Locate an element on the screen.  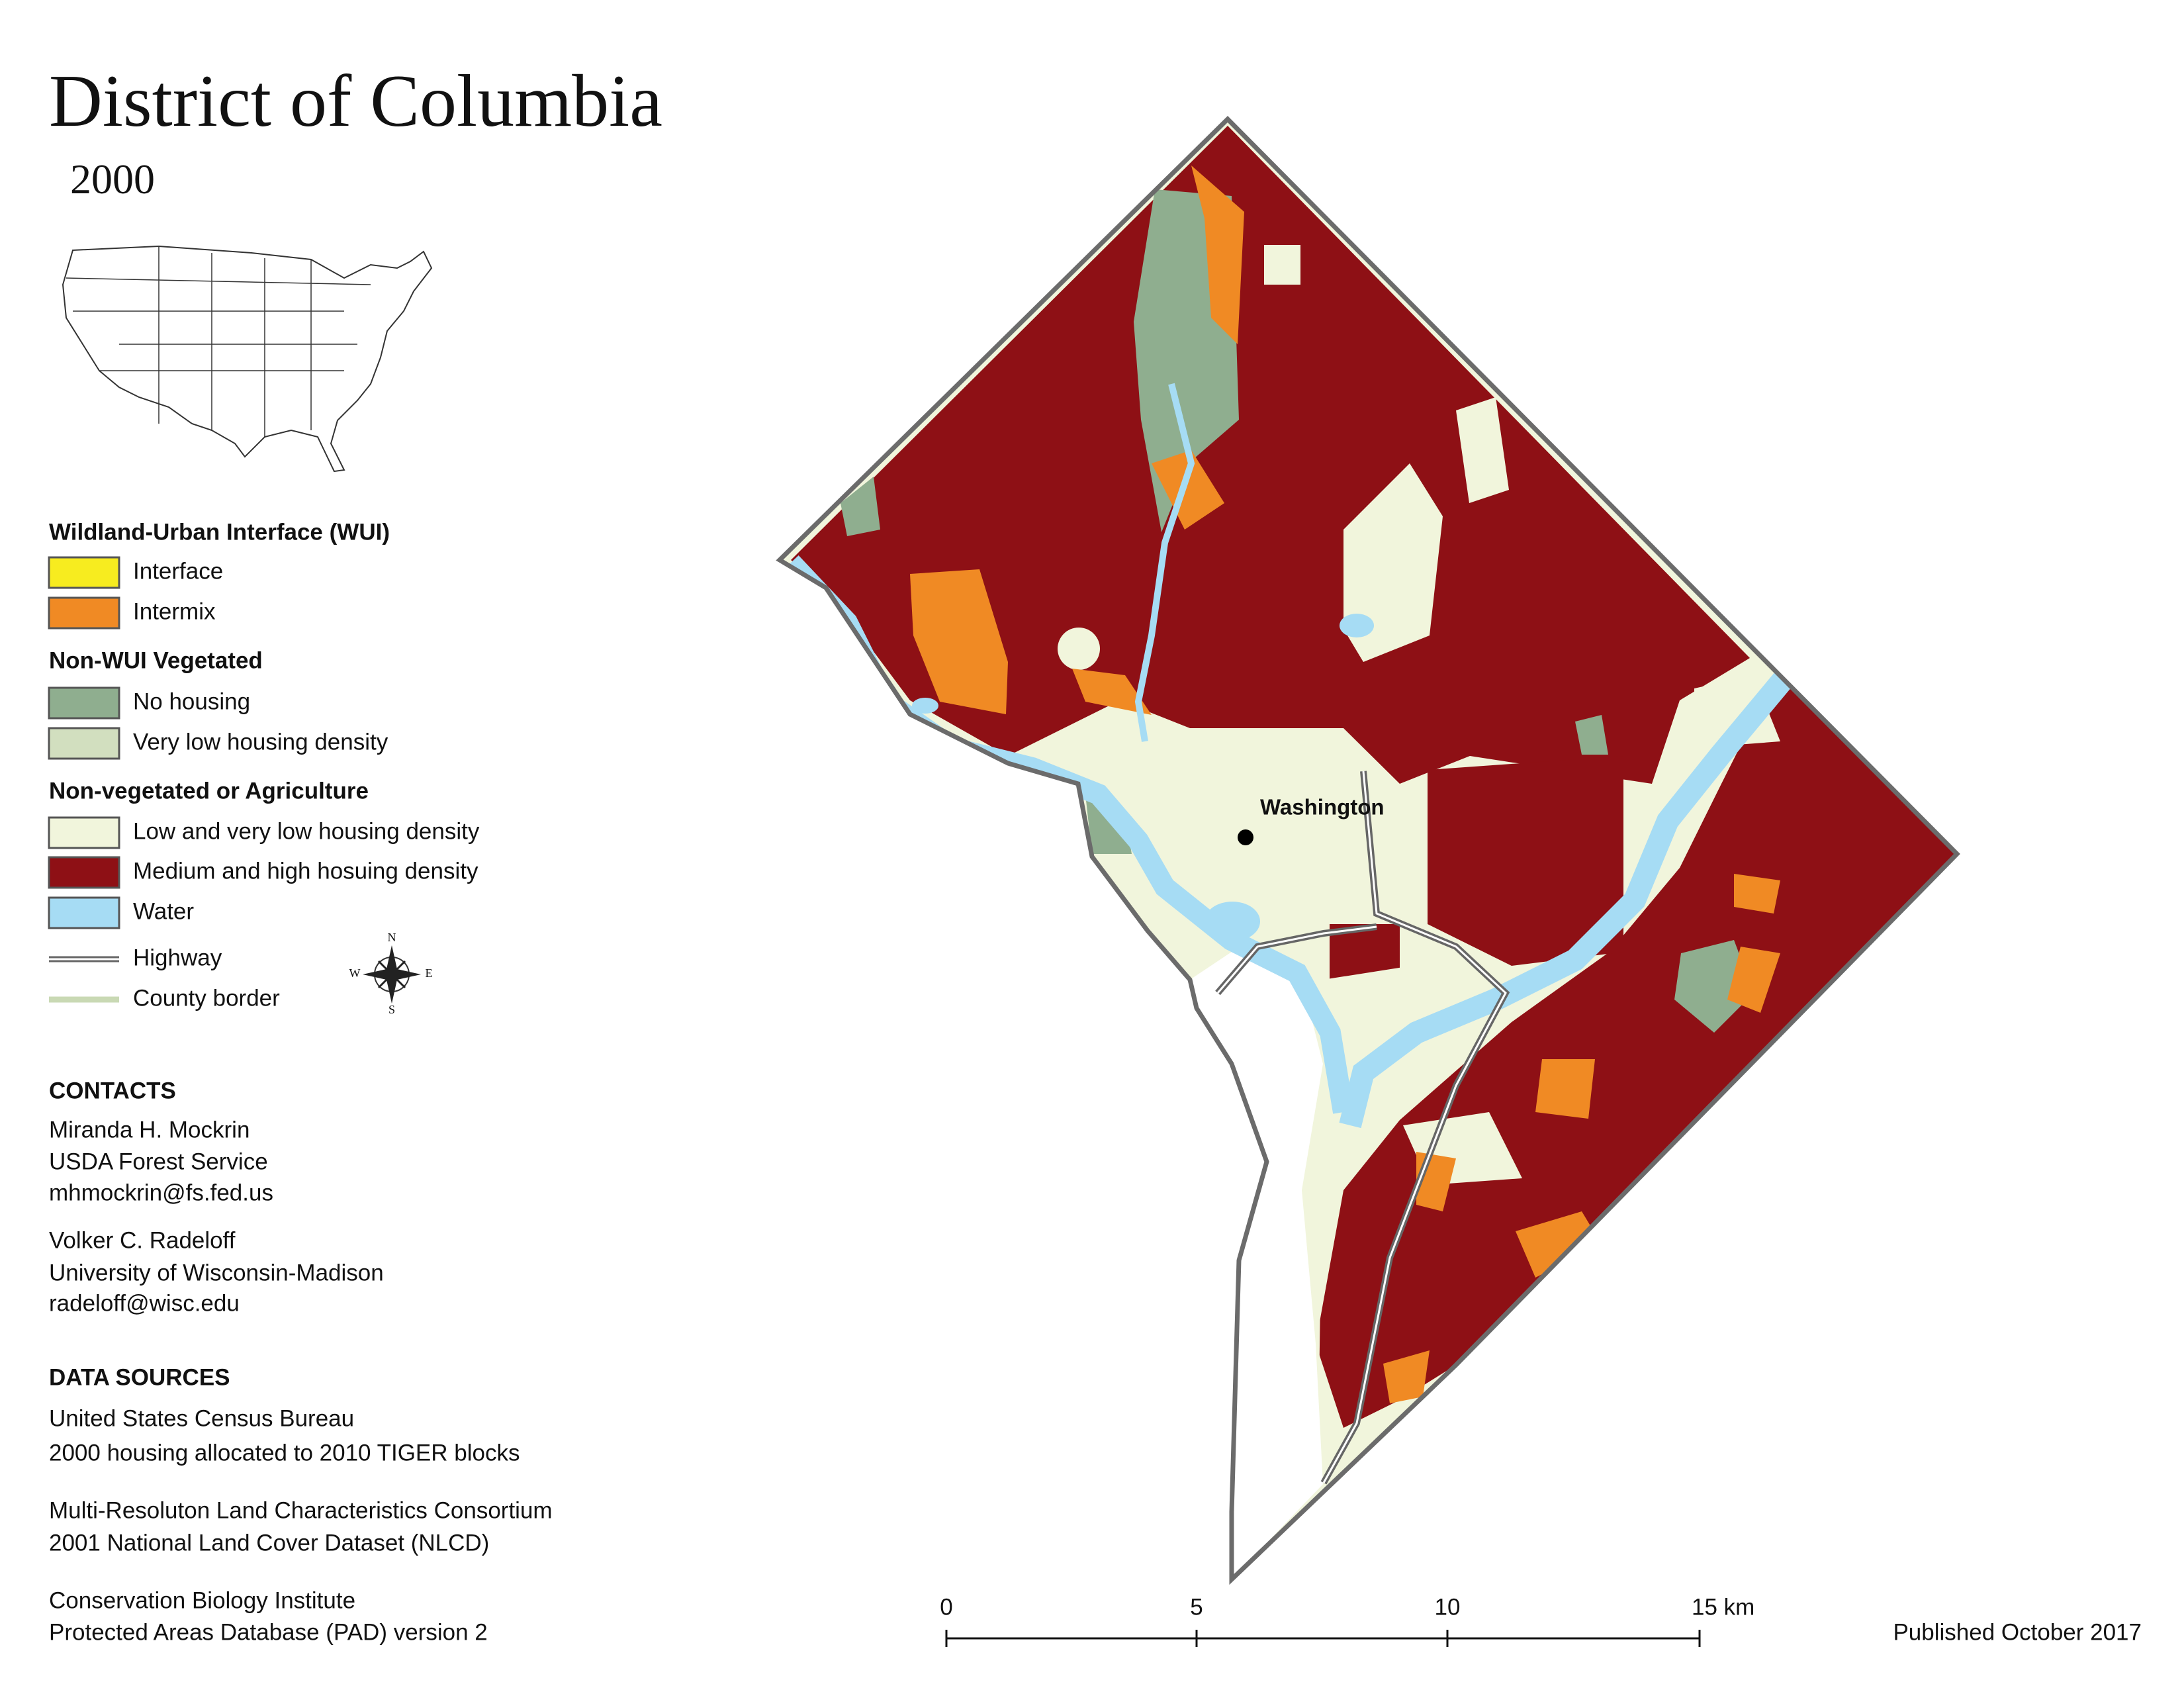
source-line: Conservation Biology Institute is located at coordinates (202, 1600).